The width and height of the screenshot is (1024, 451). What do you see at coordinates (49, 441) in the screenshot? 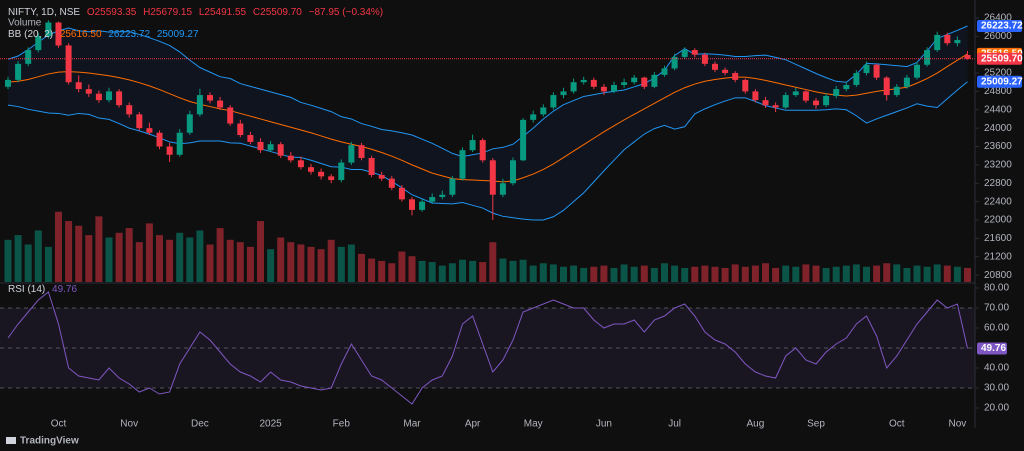
I see `brand: TradingView` at bounding box center [49, 441].